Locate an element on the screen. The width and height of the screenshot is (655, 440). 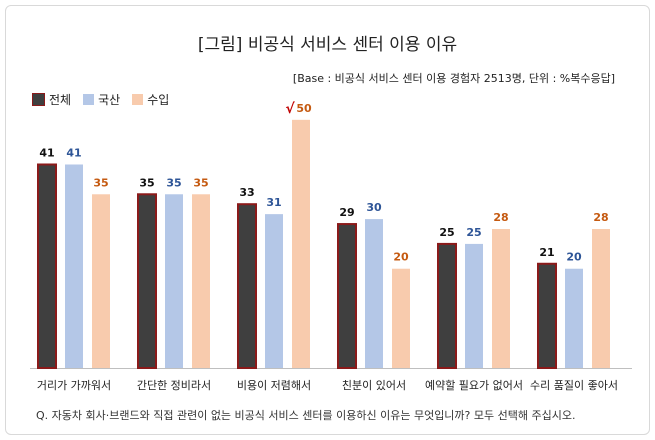
category-label-2: 비용이 저렴해서 is located at coordinates (274, 385).